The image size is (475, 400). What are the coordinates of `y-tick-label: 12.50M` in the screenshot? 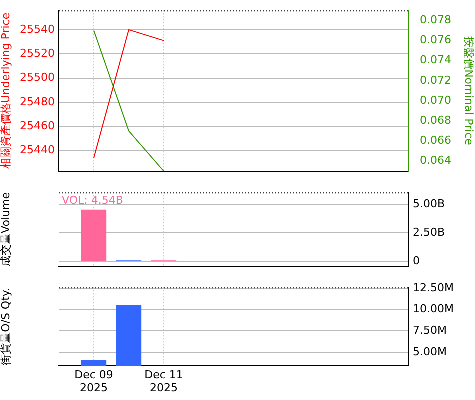 It's located at (433, 287).